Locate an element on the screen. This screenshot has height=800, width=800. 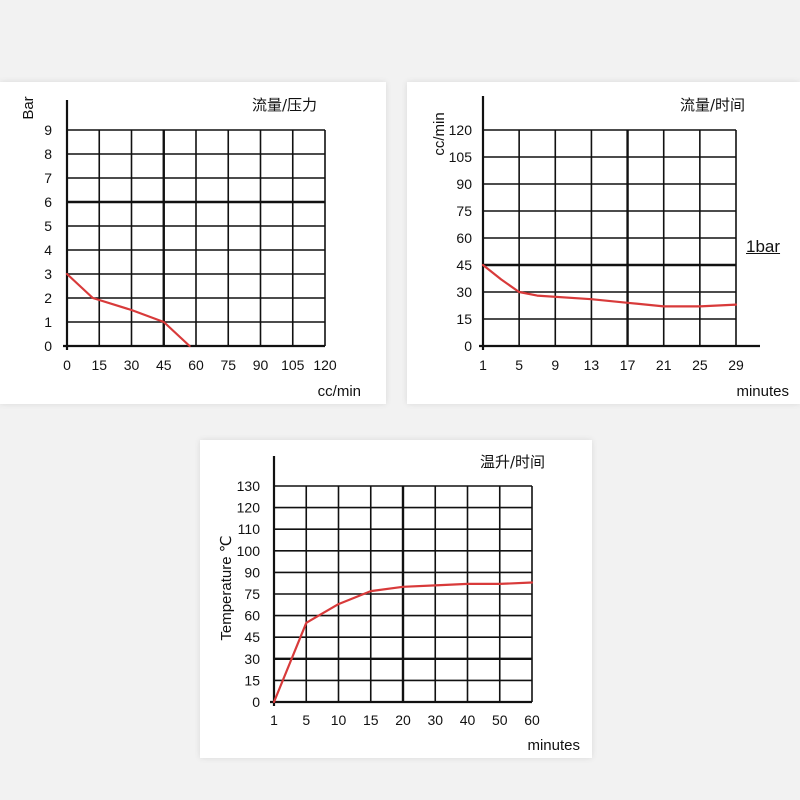
flow-x-tick-label: 17 is located at coordinates (628, 365).